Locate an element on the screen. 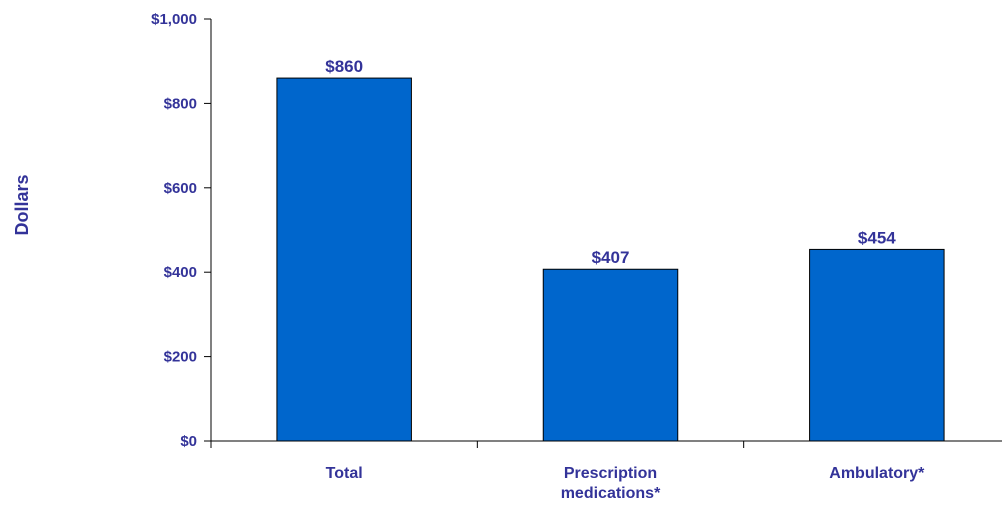 The width and height of the screenshot is (1002, 508). y-tick-label: $600 is located at coordinates (180, 188).